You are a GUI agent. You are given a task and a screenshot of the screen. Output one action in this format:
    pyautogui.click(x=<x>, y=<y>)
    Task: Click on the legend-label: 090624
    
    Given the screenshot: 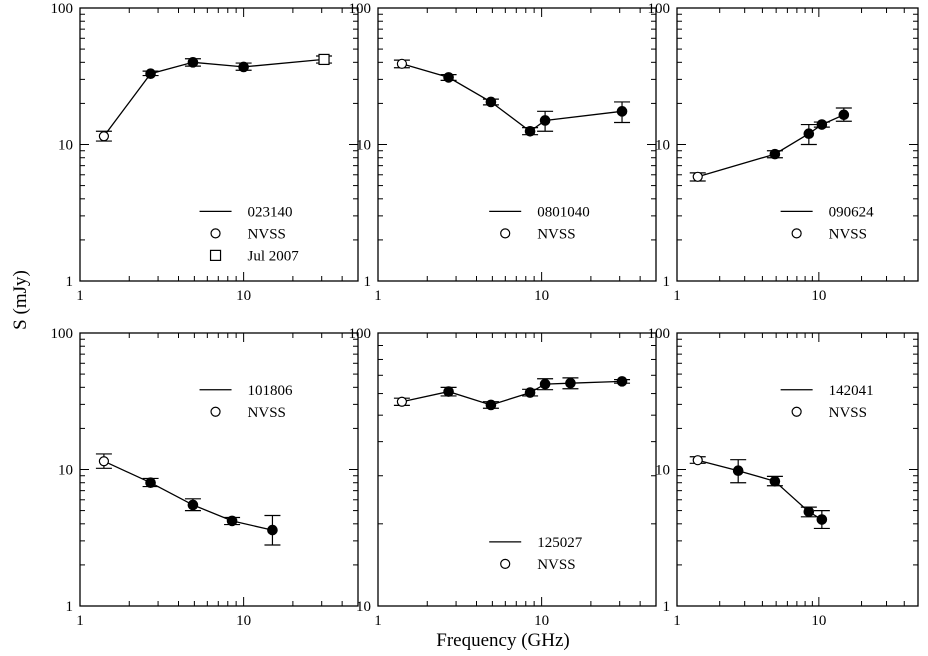 What is the action you would take?
    pyautogui.click(x=852, y=212)
    